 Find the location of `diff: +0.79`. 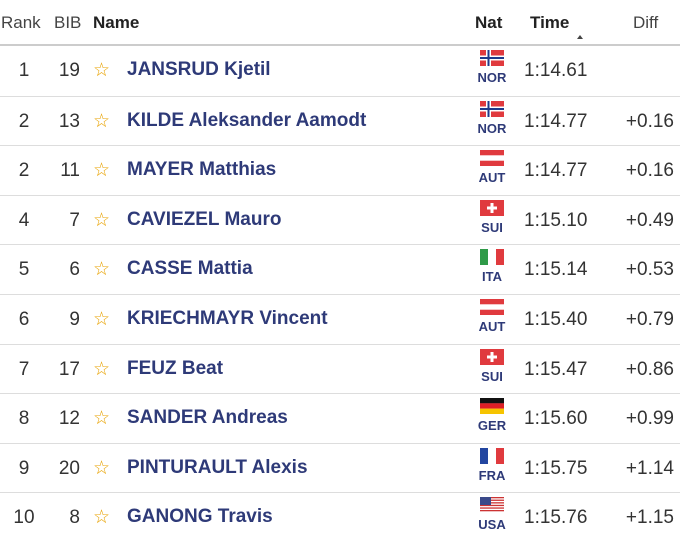

diff: +0.79 is located at coordinates (649, 319).